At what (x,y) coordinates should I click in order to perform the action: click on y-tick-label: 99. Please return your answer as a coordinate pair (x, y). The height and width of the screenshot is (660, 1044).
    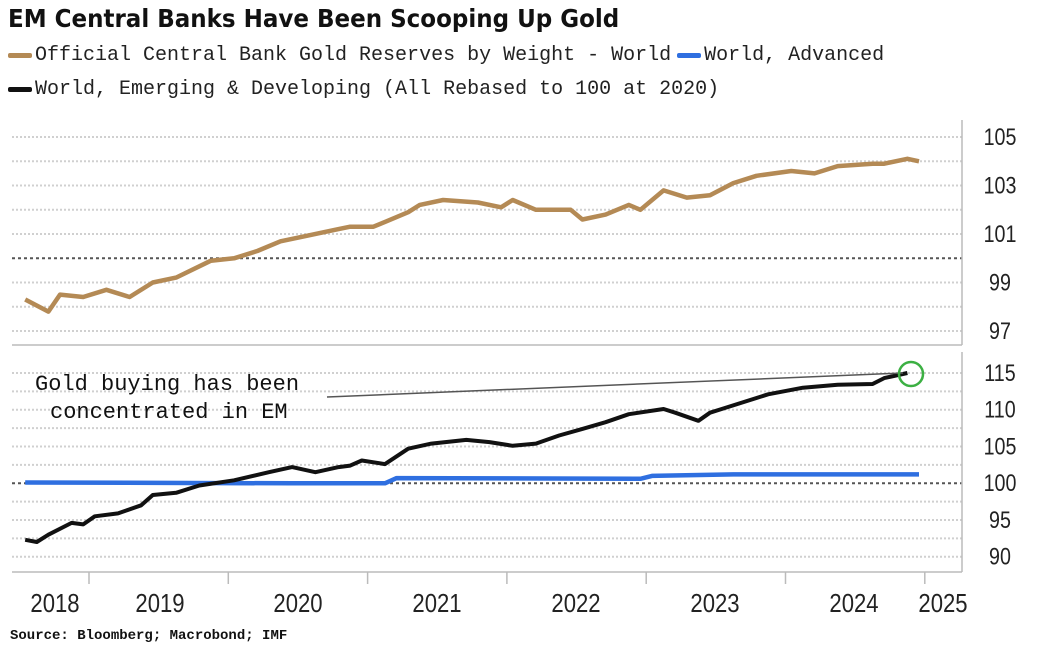
    Looking at the image, I should click on (1000, 282).